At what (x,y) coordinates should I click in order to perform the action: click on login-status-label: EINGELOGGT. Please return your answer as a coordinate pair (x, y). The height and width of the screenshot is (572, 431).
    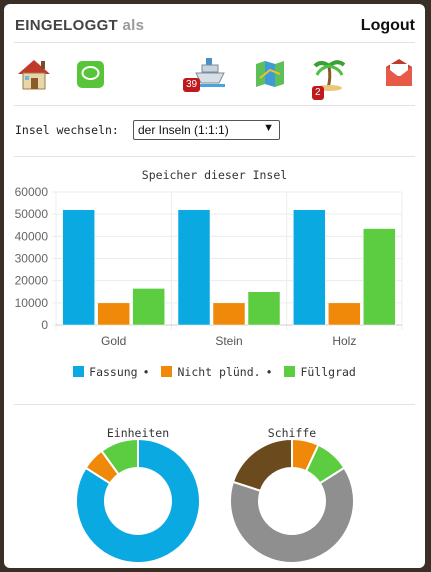
    Looking at the image, I should click on (67, 25).